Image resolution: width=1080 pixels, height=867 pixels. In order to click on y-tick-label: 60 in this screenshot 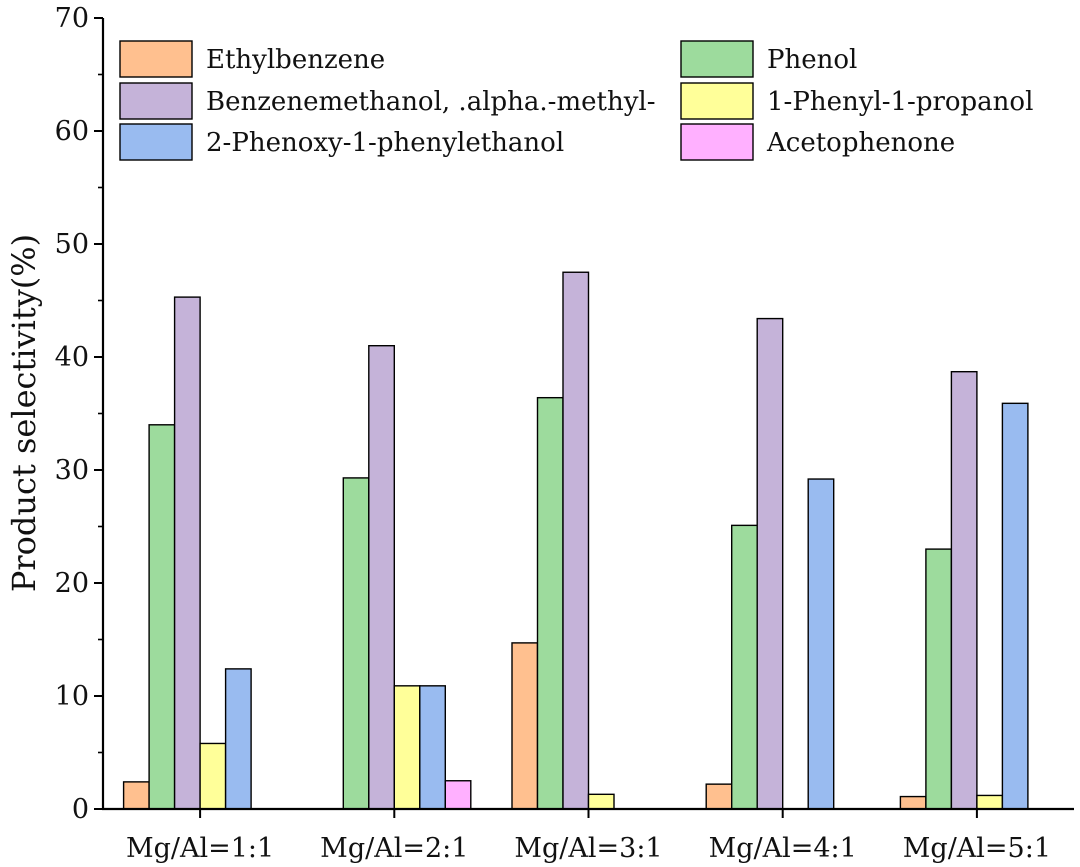, I will do `click(72, 131)`.